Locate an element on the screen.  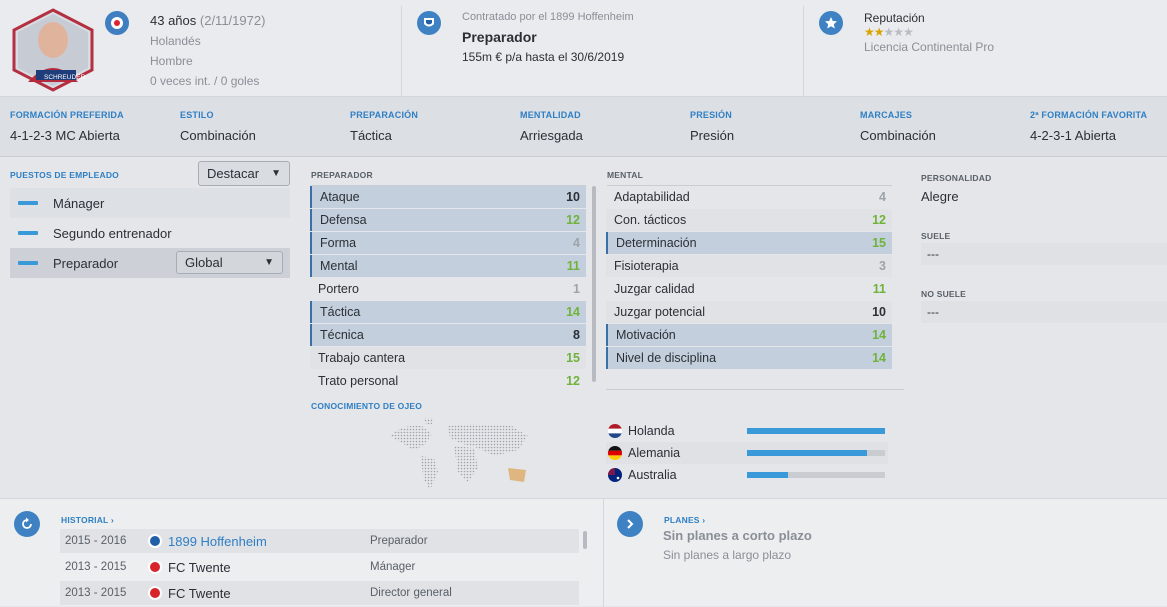
attribute-name: Táctica is located at coordinates (340, 312).